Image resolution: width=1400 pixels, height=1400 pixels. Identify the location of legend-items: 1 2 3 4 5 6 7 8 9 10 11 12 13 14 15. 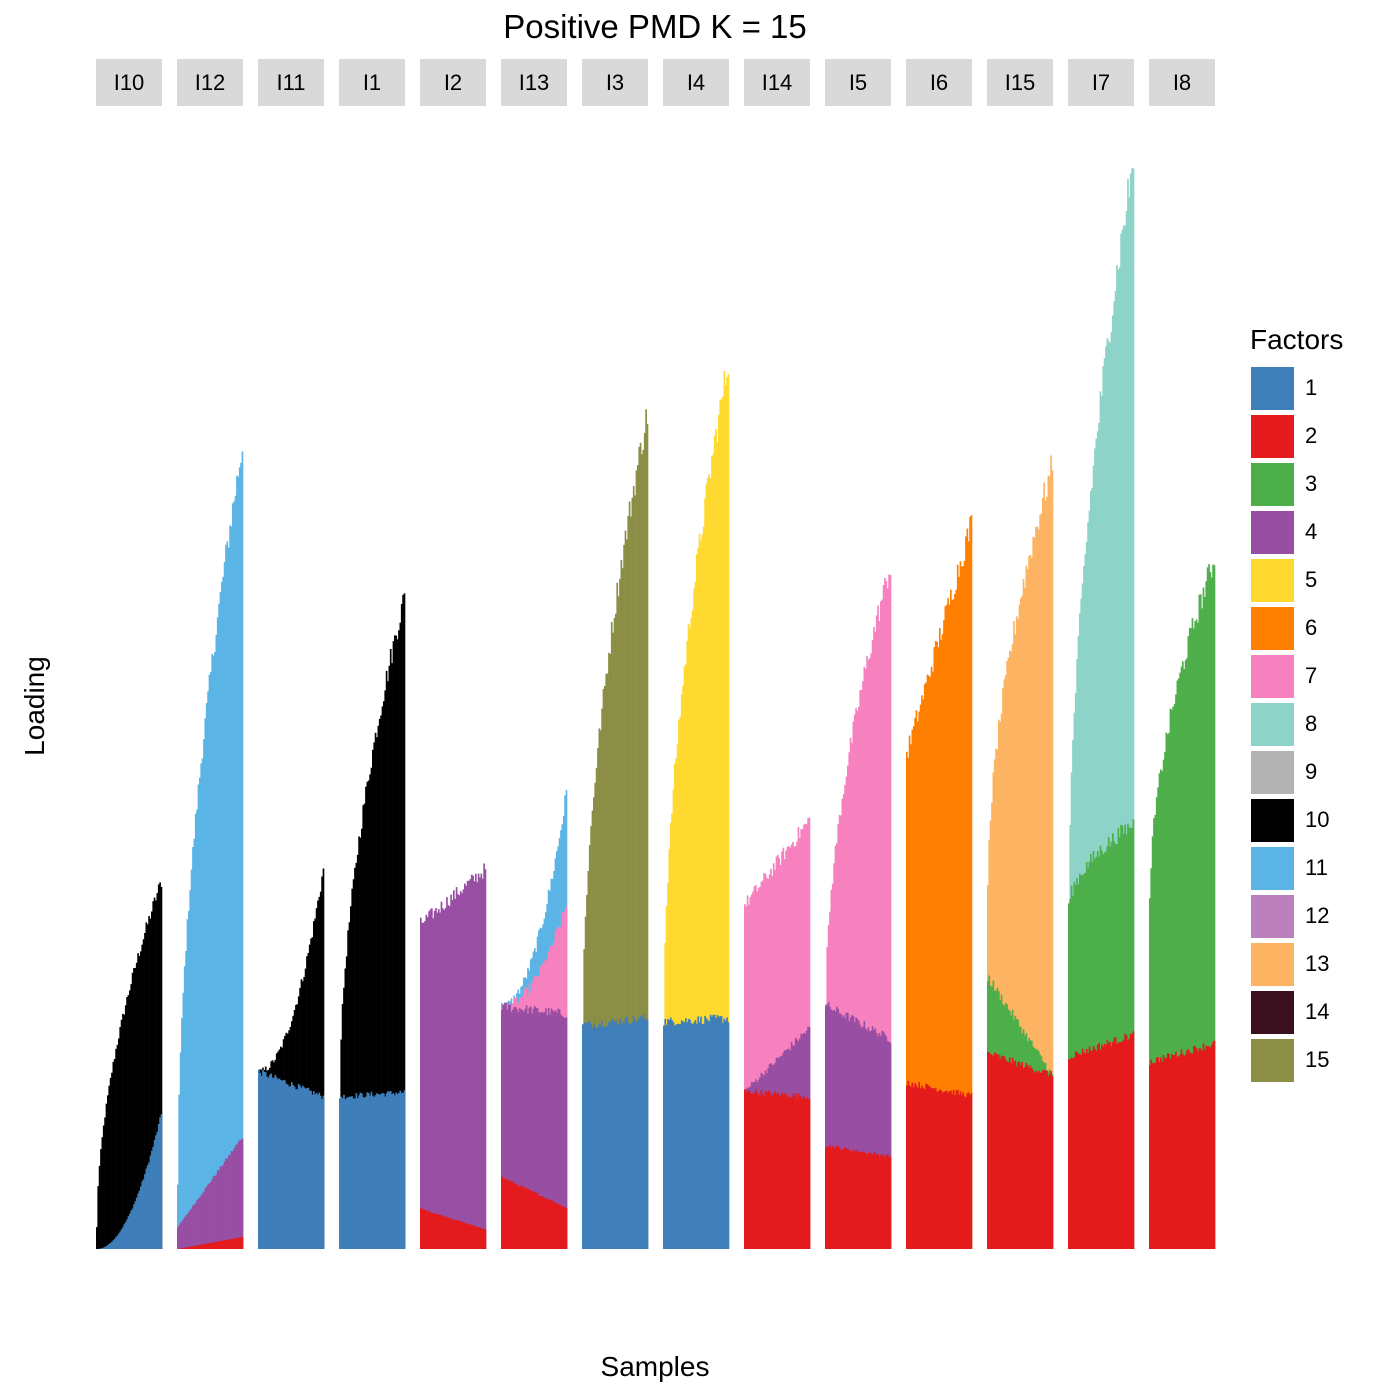
(1296, 724).